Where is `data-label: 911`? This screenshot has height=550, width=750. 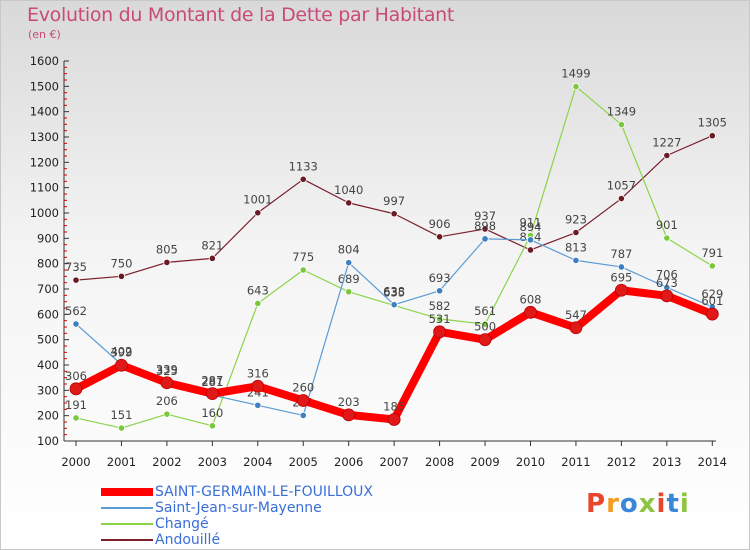
data-label: 911 is located at coordinates (531, 223).